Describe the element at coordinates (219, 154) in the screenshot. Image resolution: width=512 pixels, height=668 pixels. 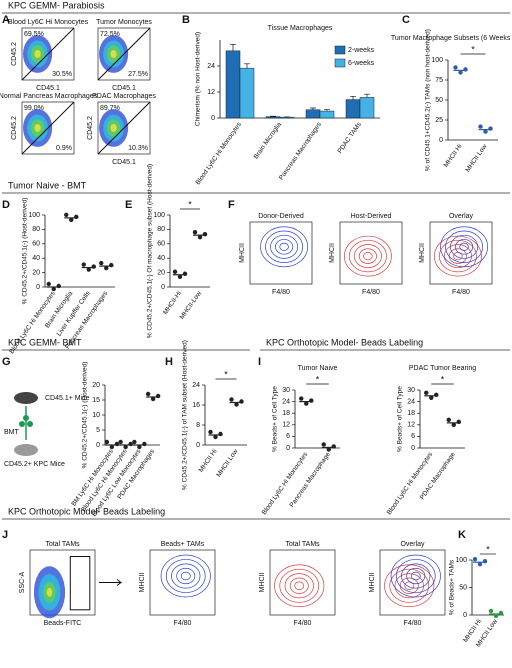
I see `x-tick-label: Blood Ly6C Hi Monocytes` at that location.